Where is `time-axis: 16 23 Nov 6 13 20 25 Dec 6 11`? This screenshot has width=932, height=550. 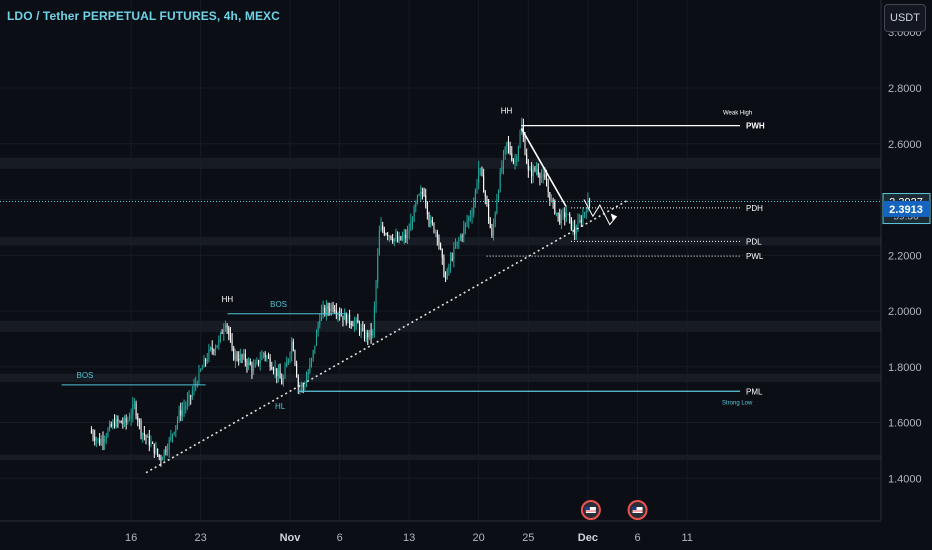
time-axis: 16 23 Nov 6 13 20 25 Dec 6 11 is located at coordinates (440, 535).